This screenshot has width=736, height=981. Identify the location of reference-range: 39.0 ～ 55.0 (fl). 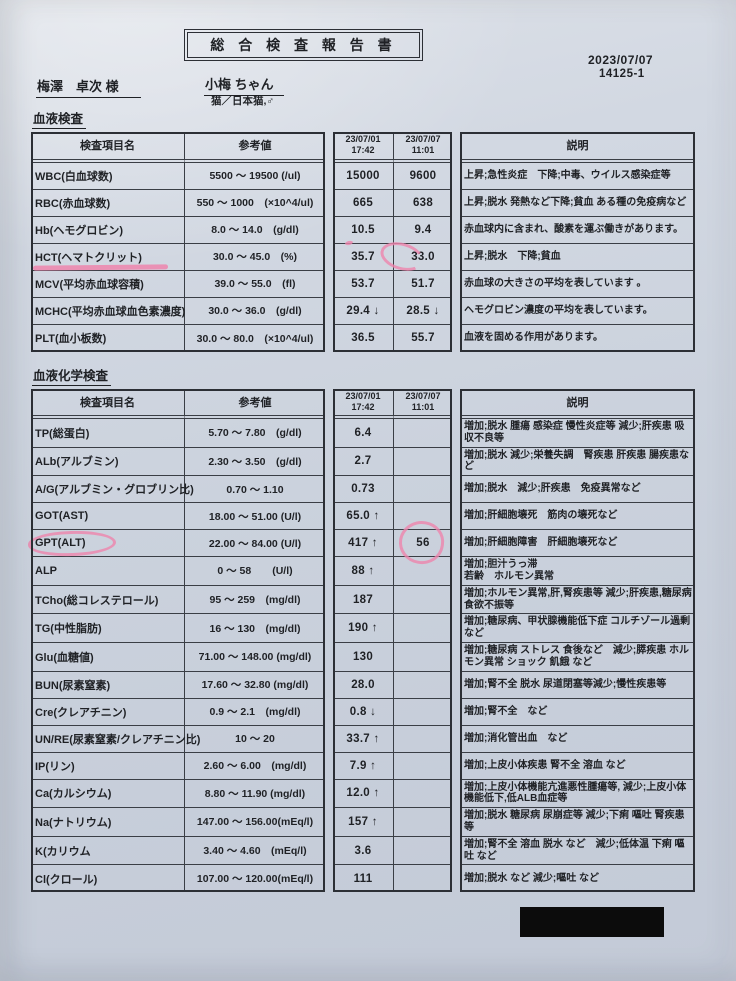
(255, 284).